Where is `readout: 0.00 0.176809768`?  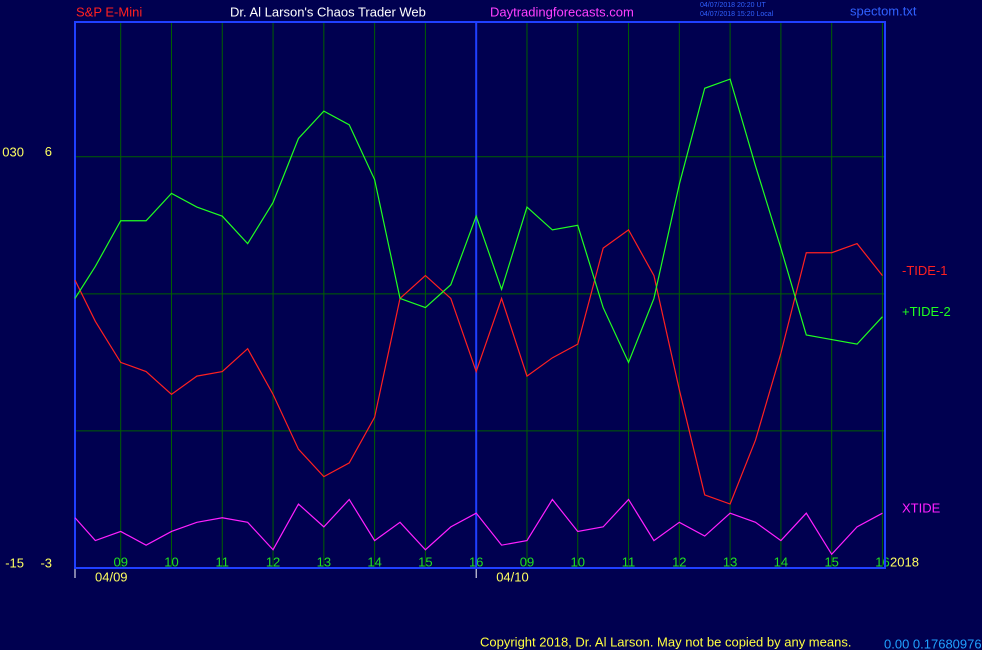 readout: 0.00 0.176809768 is located at coordinates (933, 643).